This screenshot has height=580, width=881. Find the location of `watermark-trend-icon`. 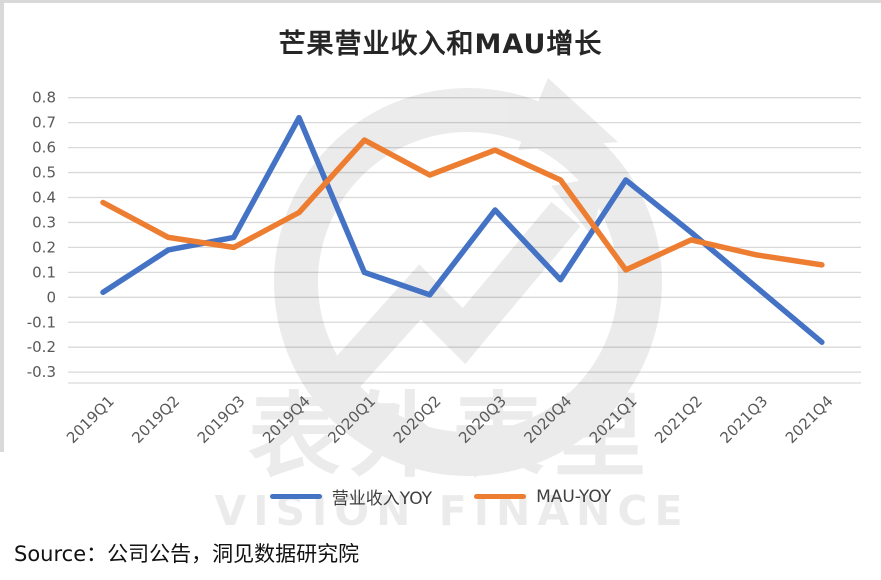

watermark-trend-icon is located at coordinates (448, 303).